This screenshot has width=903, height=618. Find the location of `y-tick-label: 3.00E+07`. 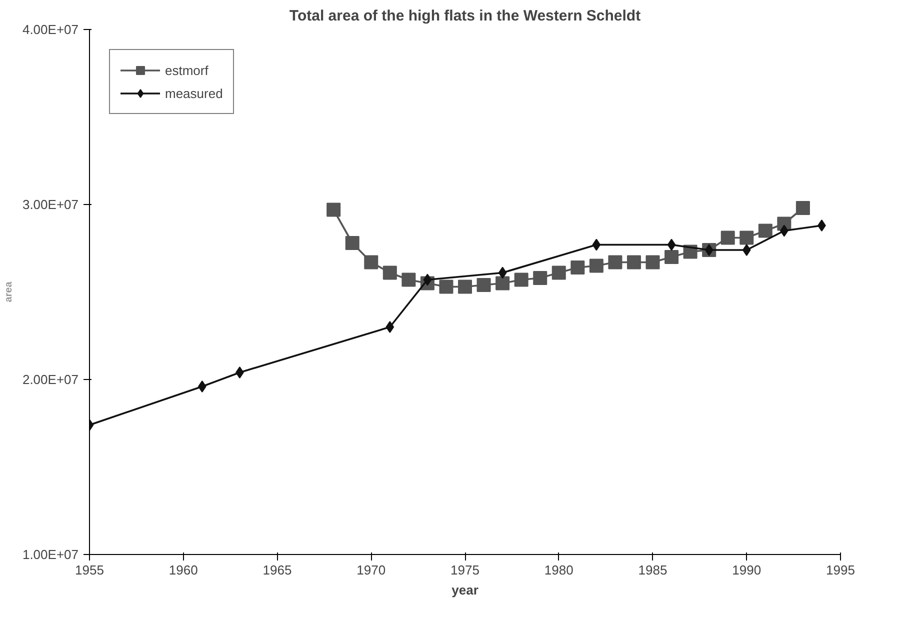

y-tick-label: 3.00E+07 is located at coordinates (50, 204).